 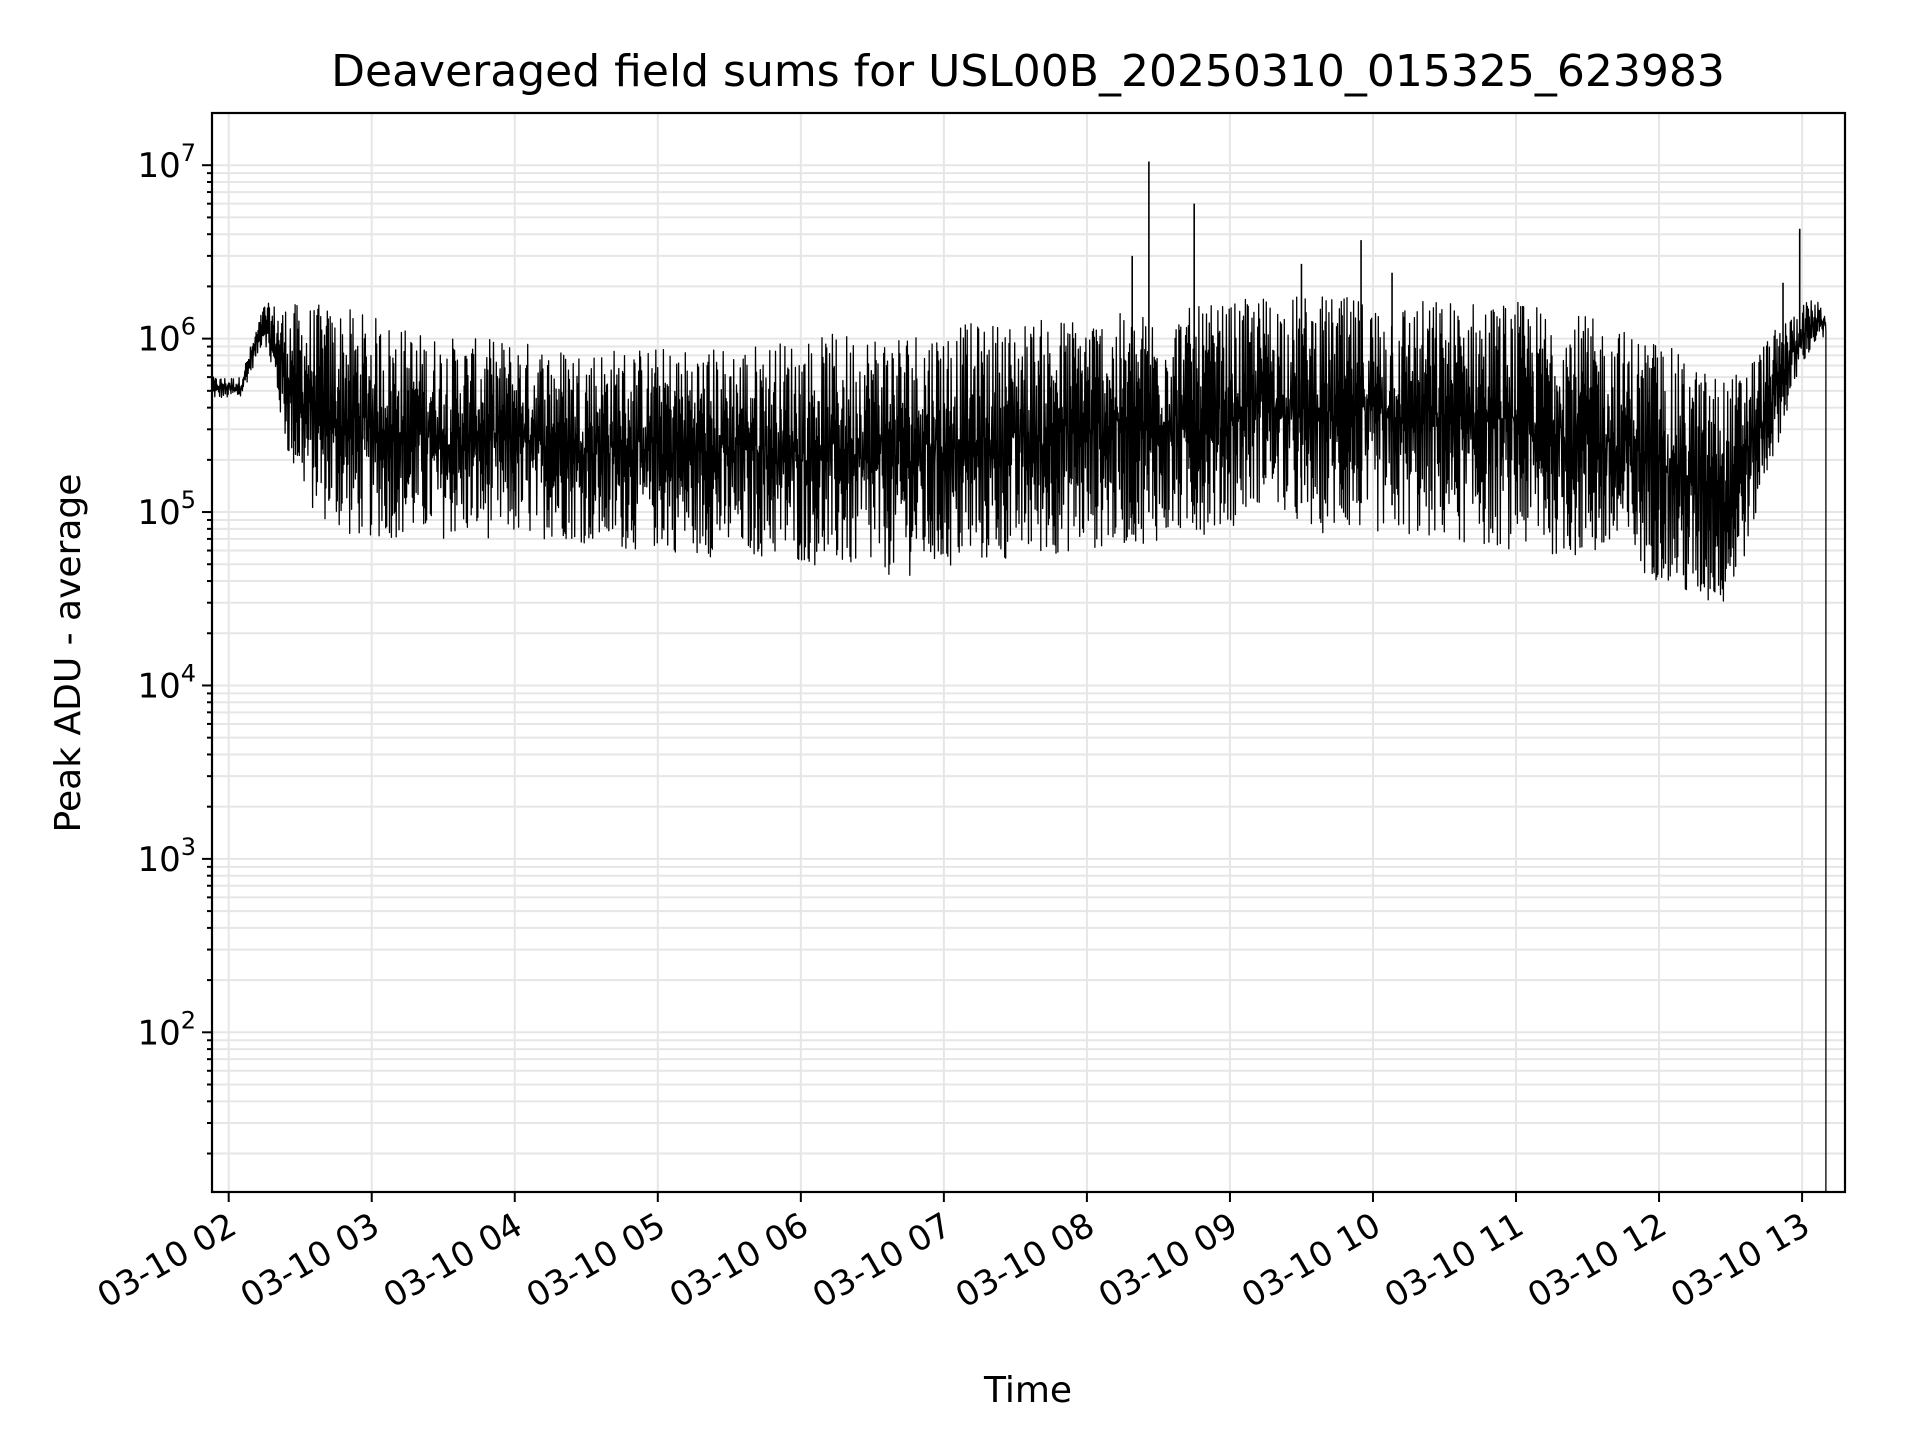 What do you see at coordinates (596, 1260) in the screenshot?
I see `x-tick-label: 03-10 05` at bounding box center [596, 1260].